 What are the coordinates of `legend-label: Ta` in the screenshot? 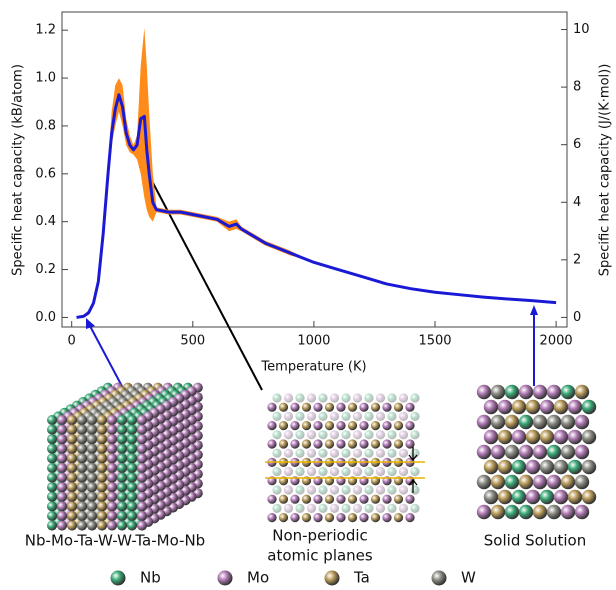 It's located at (361, 578).